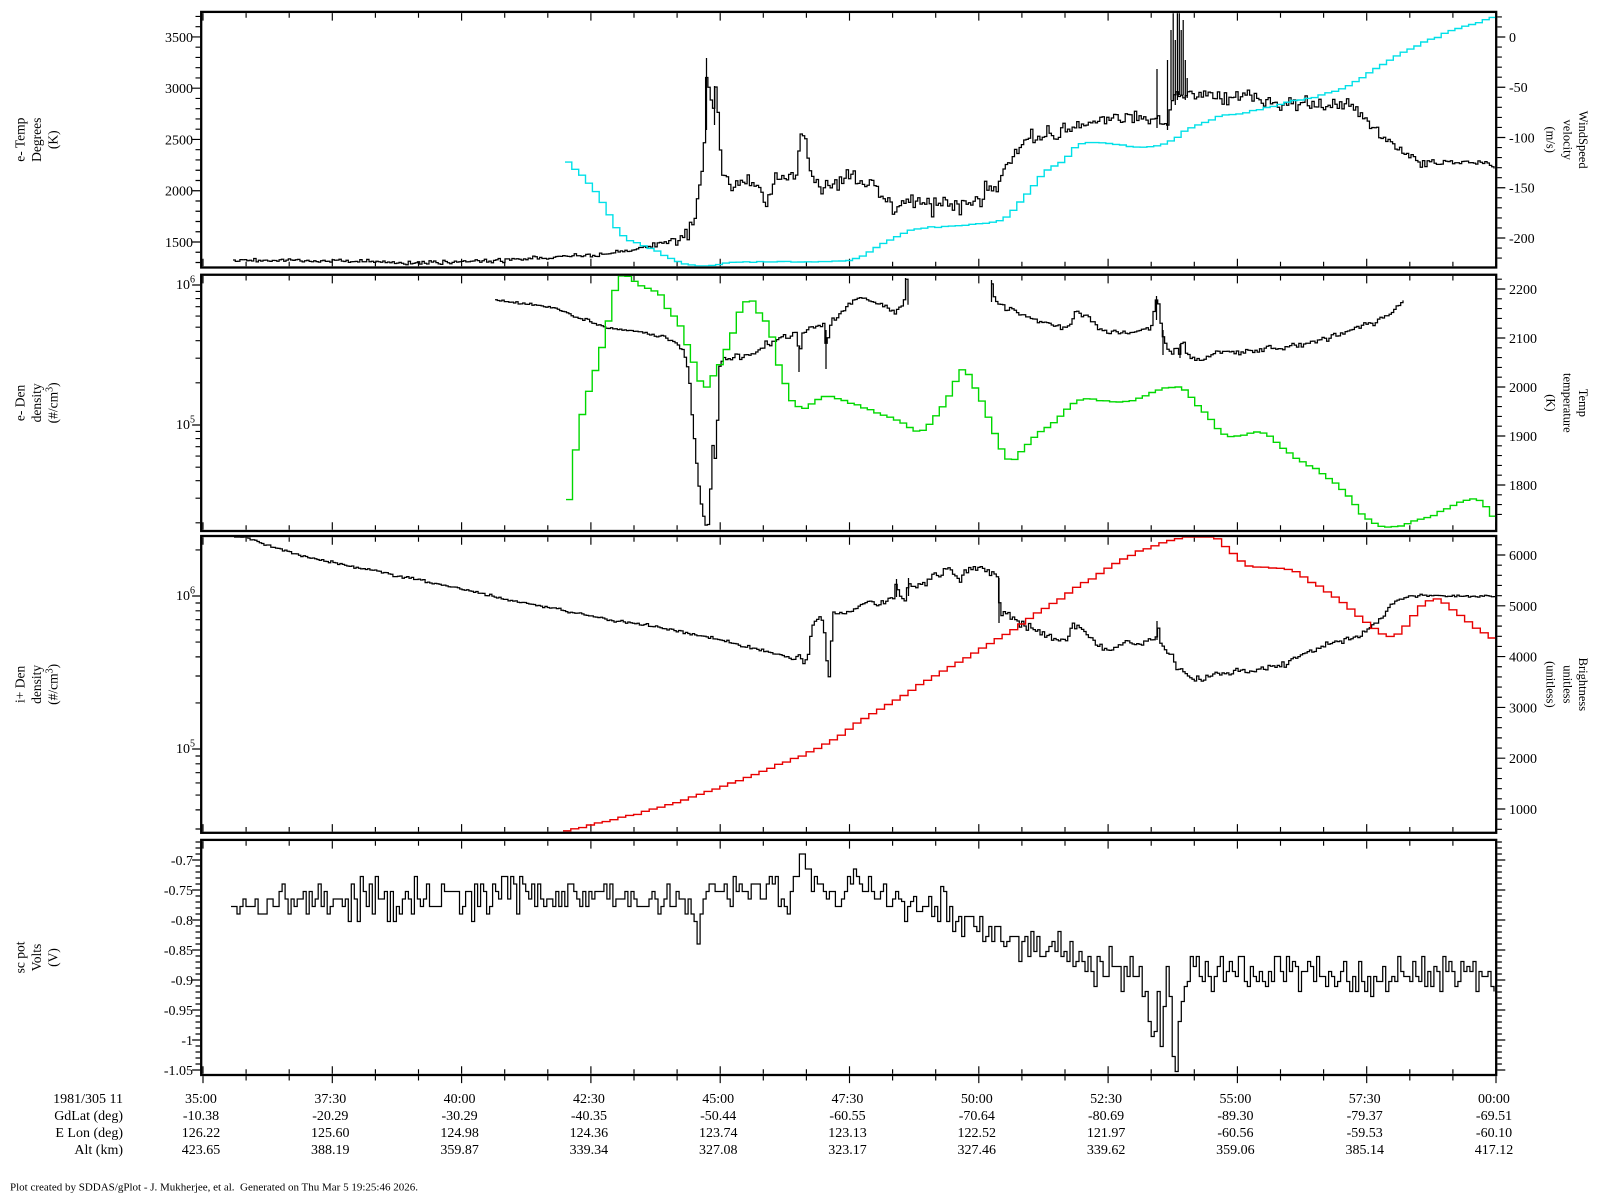  I want to click on svg-text: -60.56, so click(1235, 1133).